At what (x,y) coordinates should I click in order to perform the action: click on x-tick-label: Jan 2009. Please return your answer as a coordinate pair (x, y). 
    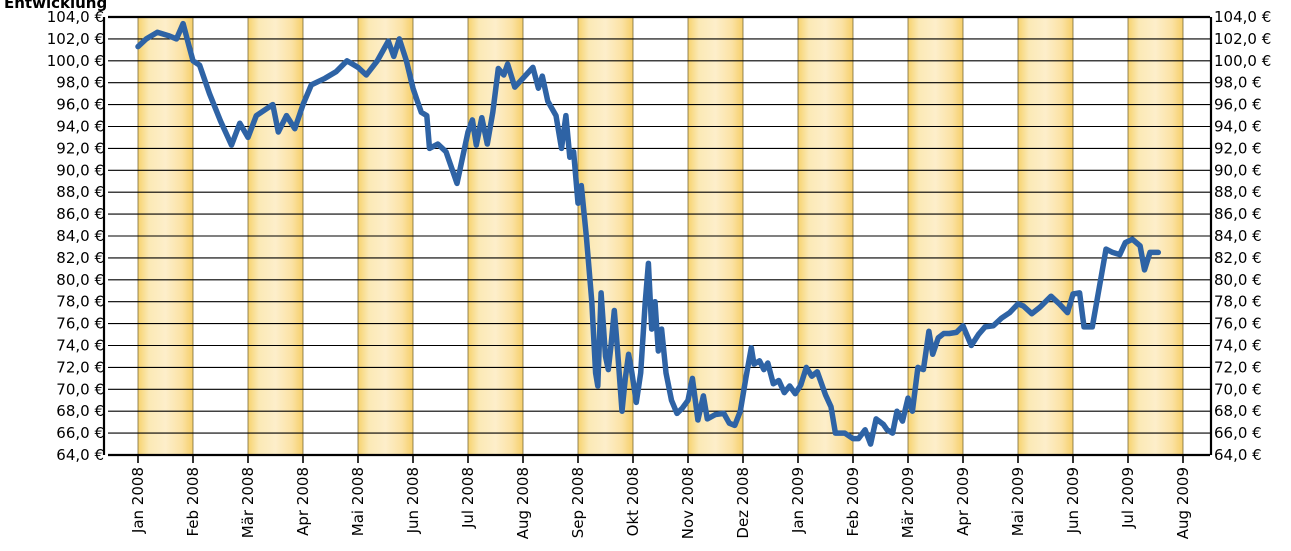
    Looking at the image, I should click on (798, 500).